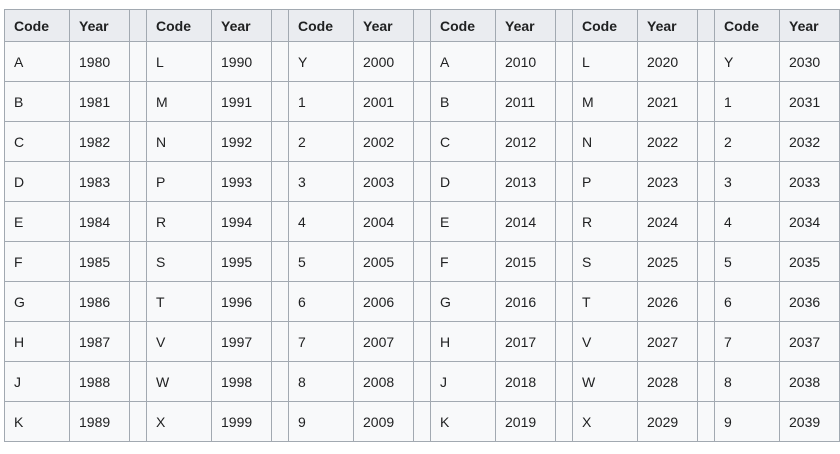 This screenshot has width=840, height=454. I want to click on year-cell: 1991, so click(241, 101).